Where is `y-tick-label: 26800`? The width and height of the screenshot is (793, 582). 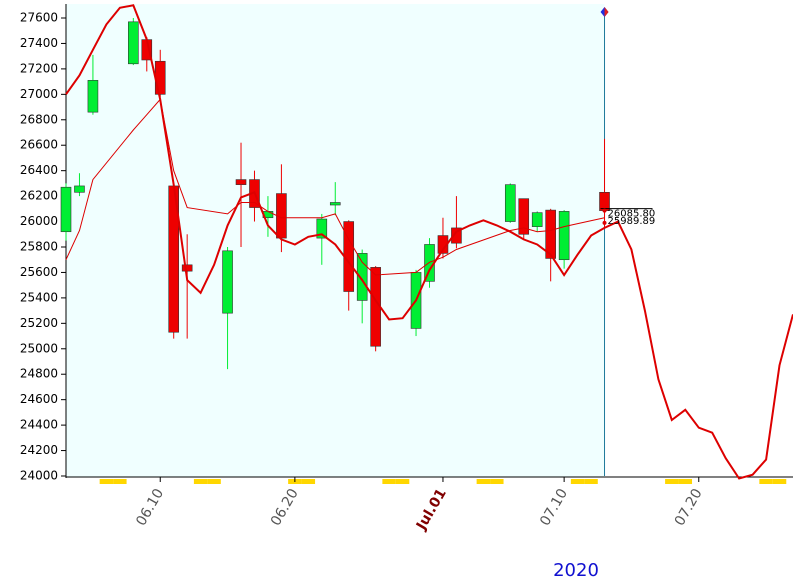 y-tick-label: 26800 is located at coordinates (39, 119).